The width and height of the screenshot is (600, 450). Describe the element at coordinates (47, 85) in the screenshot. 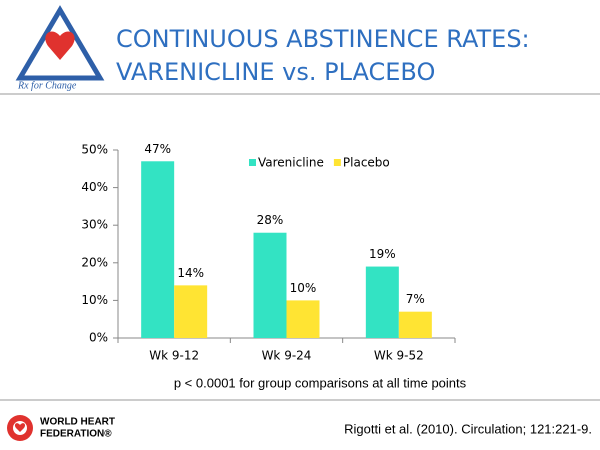

I see `logo-text: Rx for Change` at that location.